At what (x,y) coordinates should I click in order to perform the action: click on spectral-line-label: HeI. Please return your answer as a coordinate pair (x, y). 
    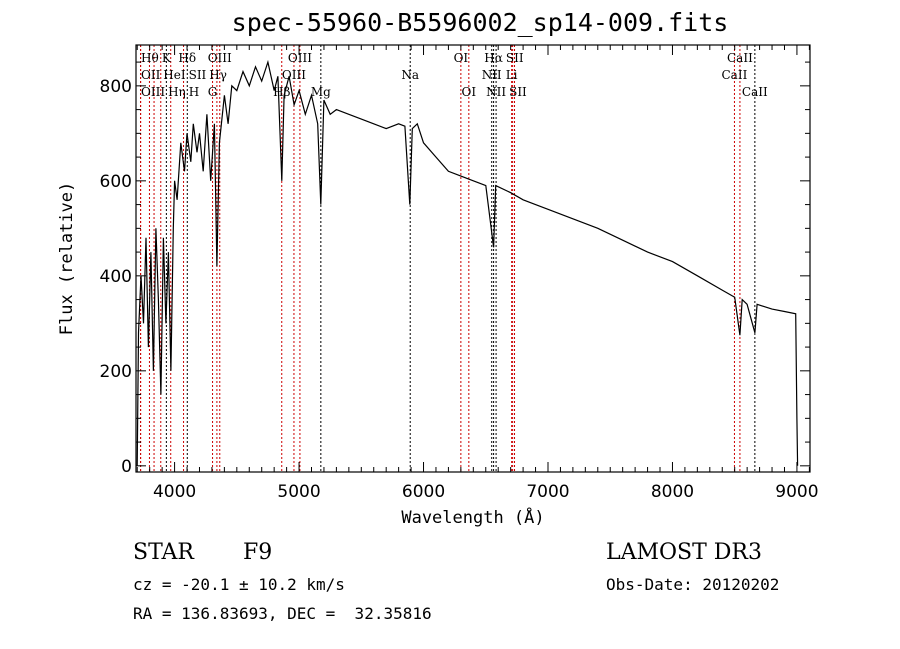
    Looking at the image, I should click on (174, 75).